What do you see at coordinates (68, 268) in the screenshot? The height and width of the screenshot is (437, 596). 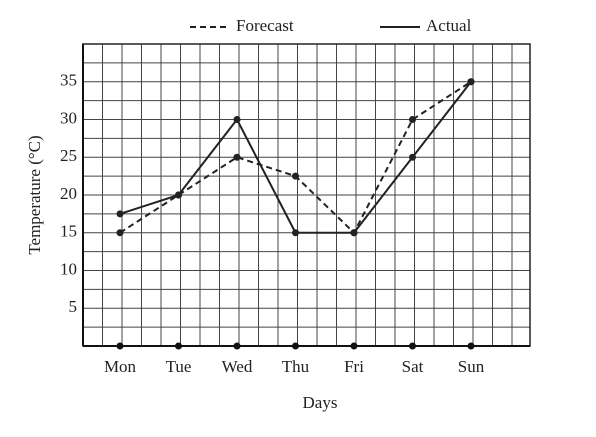 I see `y-tick-label: 10` at bounding box center [68, 268].